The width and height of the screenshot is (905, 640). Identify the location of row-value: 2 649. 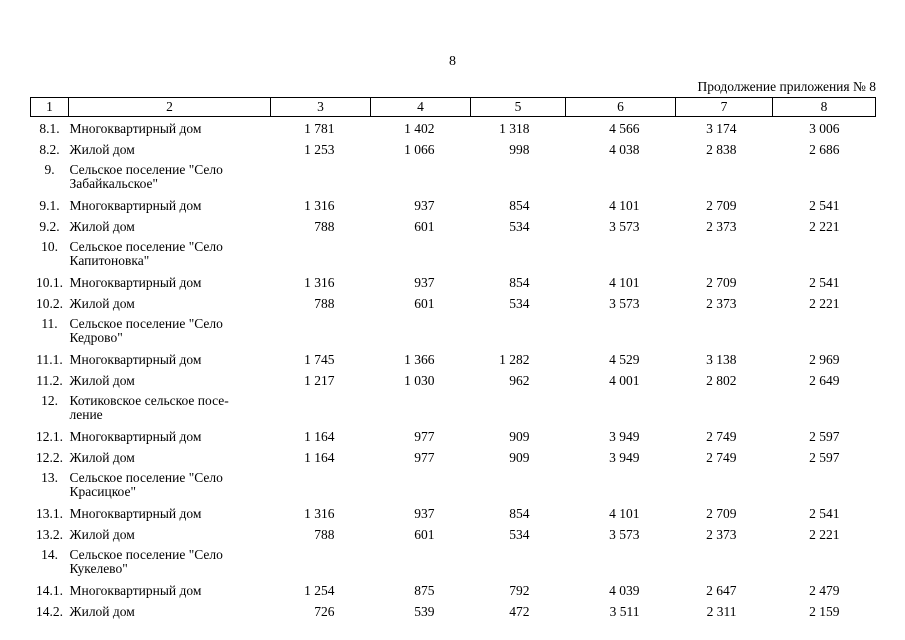
(824, 380).